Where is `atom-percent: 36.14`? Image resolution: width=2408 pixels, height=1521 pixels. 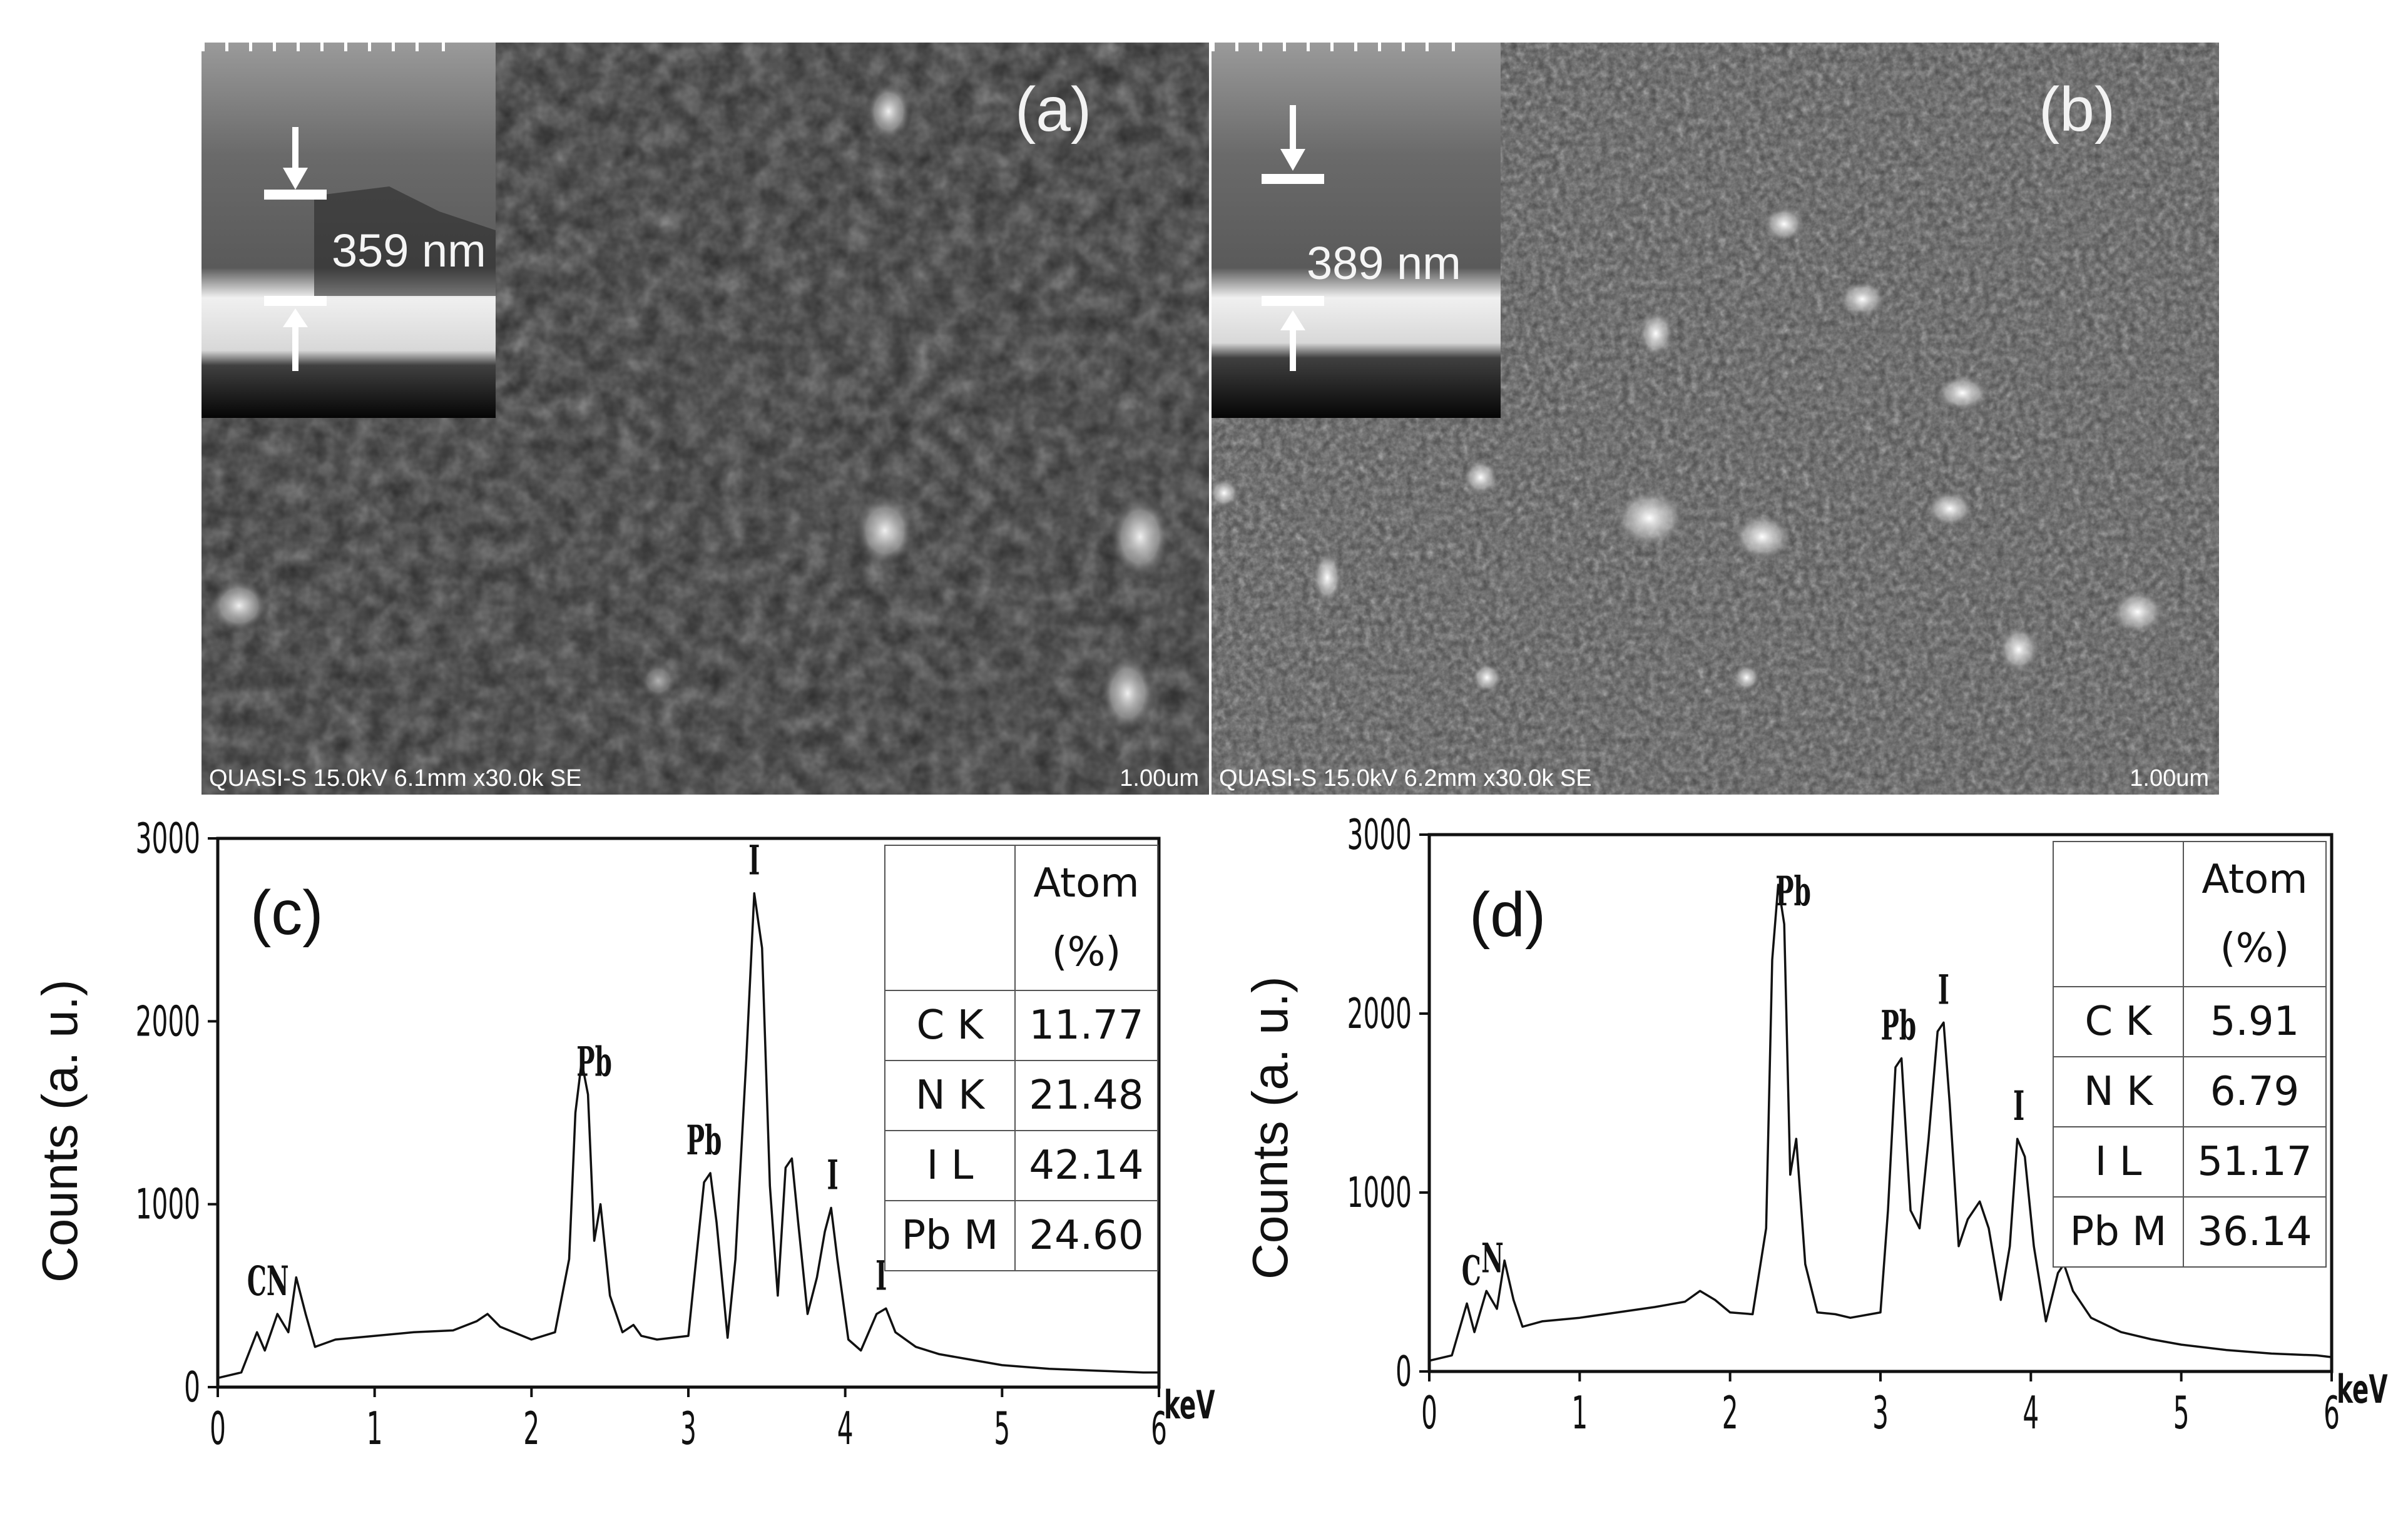 atom-percent: 36.14 is located at coordinates (2255, 1232).